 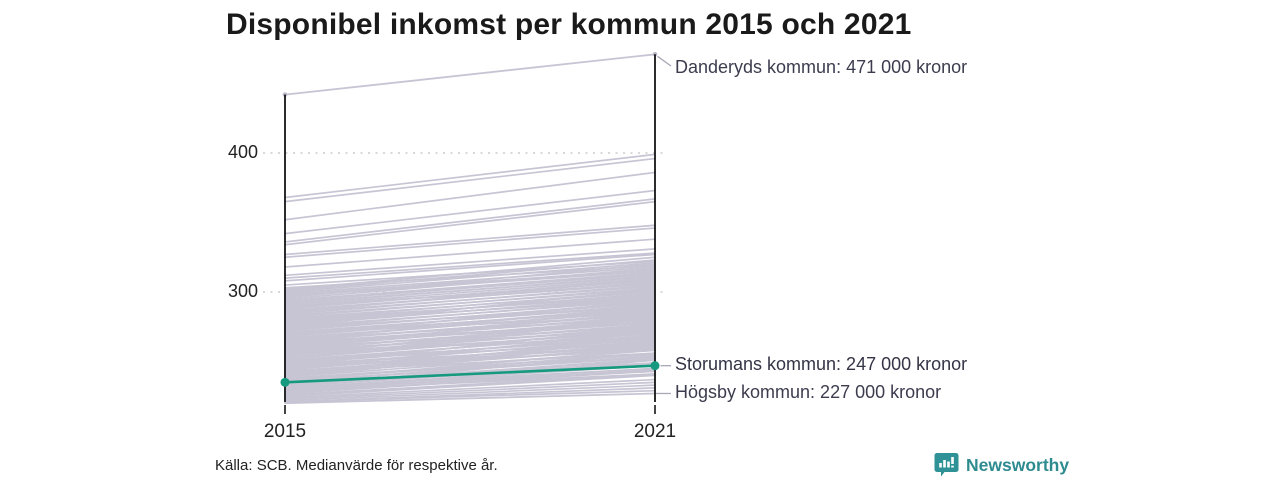 What do you see at coordinates (821, 67) in the screenshot?
I see `annotation-danderyd: Danderyds kommun: 471 000 kronor` at bounding box center [821, 67].